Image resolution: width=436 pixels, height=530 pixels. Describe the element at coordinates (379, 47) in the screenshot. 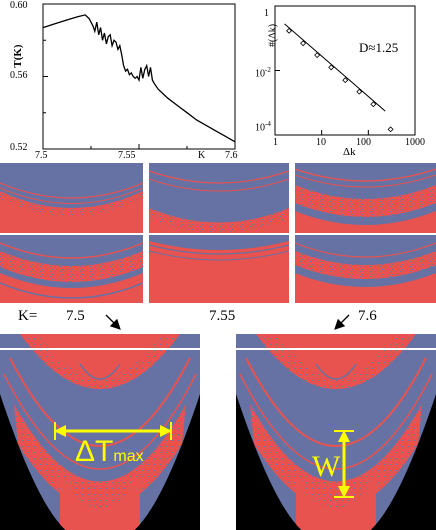

I see `fractal-dimension-annotation: D≈1.25` at that location.